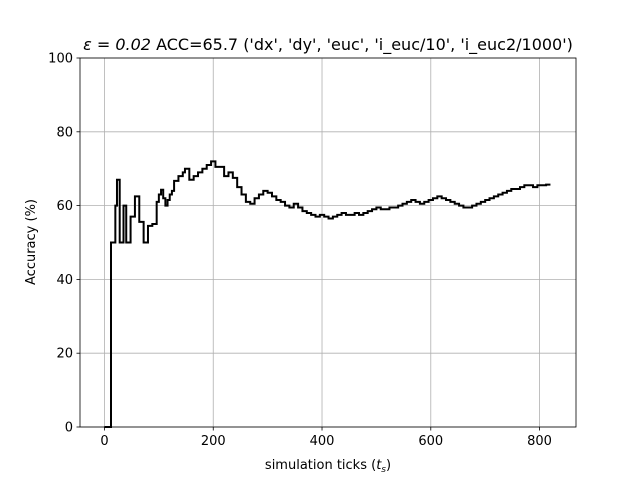  Describe the element at coordinates (69, 428) in the screenshot. I see `y-tick-label: 0` at that location.